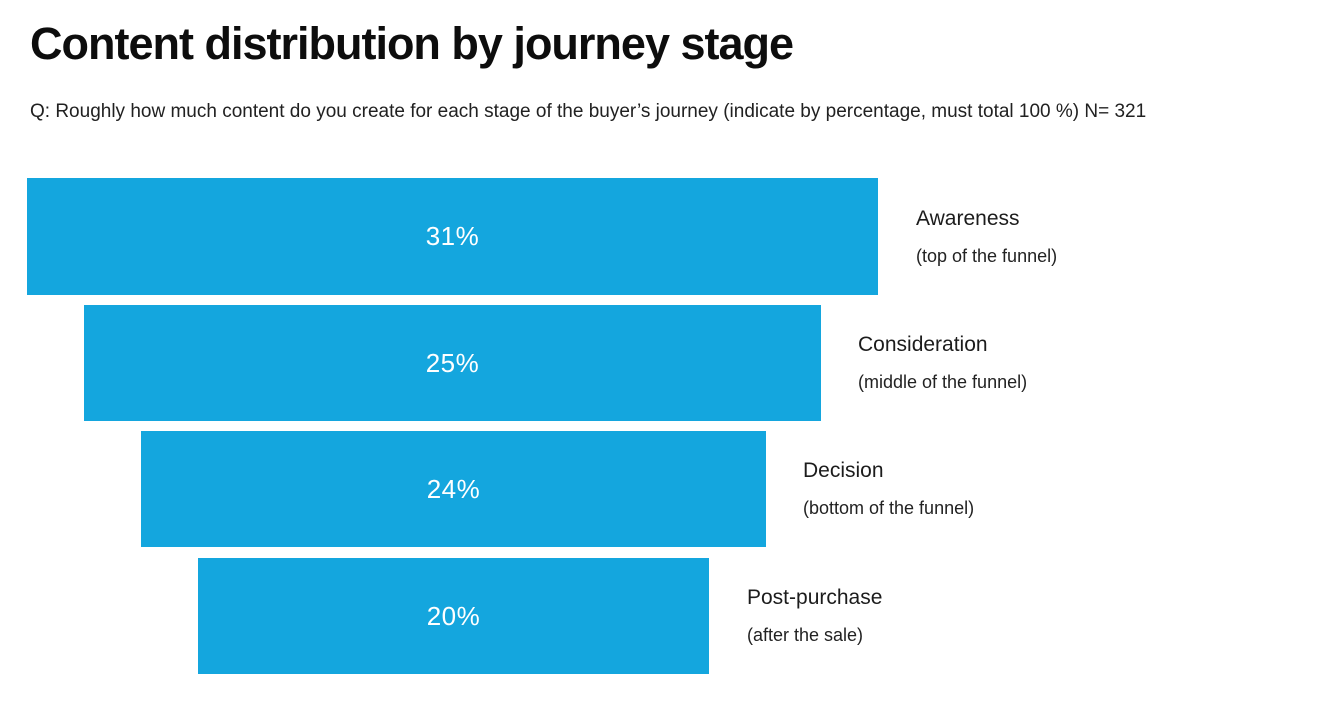  I want to click on stage-sublabel-post-purchase: (after the sale), so click(805, 635).